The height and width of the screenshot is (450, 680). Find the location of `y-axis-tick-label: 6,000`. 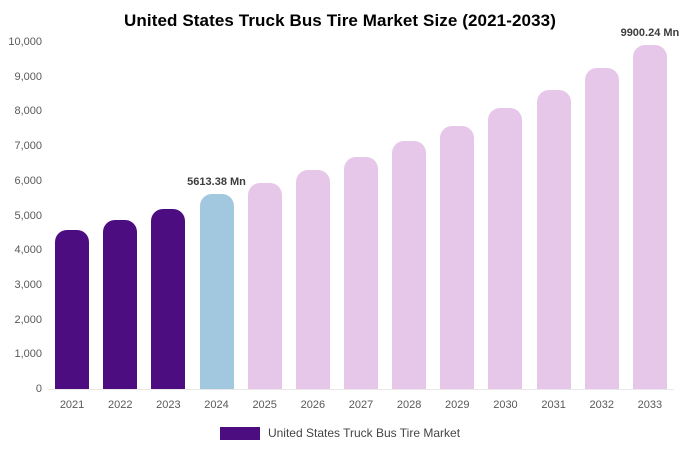

y-axis-tick-label: 6,000 is located at coordinates (28, 180).